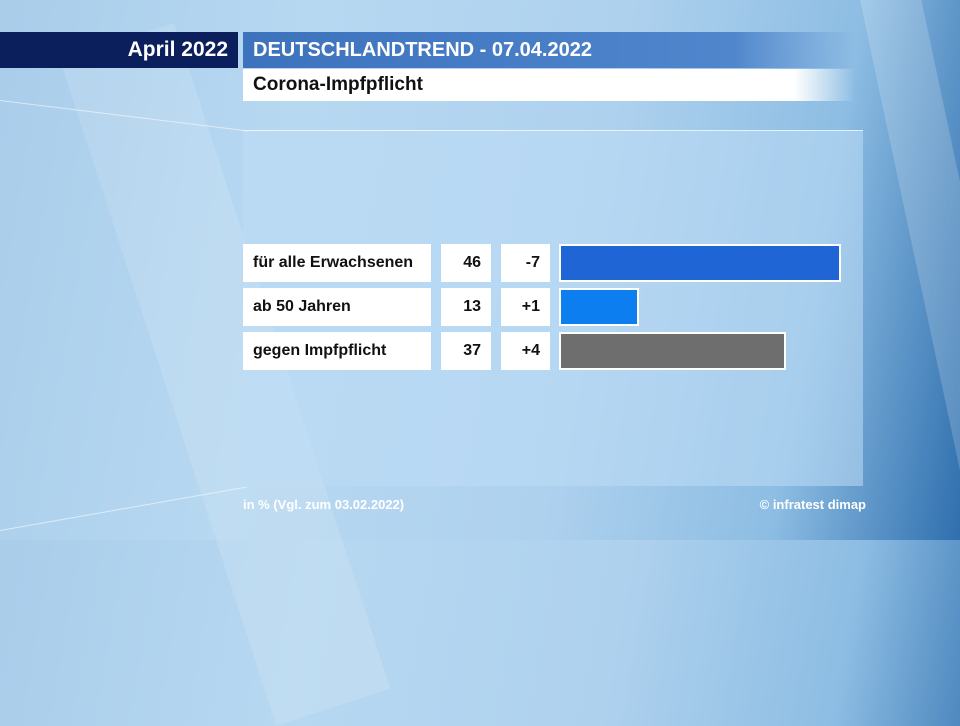  I want to click on footnote: in % (Vgl. zum 03.02.2022), so click(324, 504).